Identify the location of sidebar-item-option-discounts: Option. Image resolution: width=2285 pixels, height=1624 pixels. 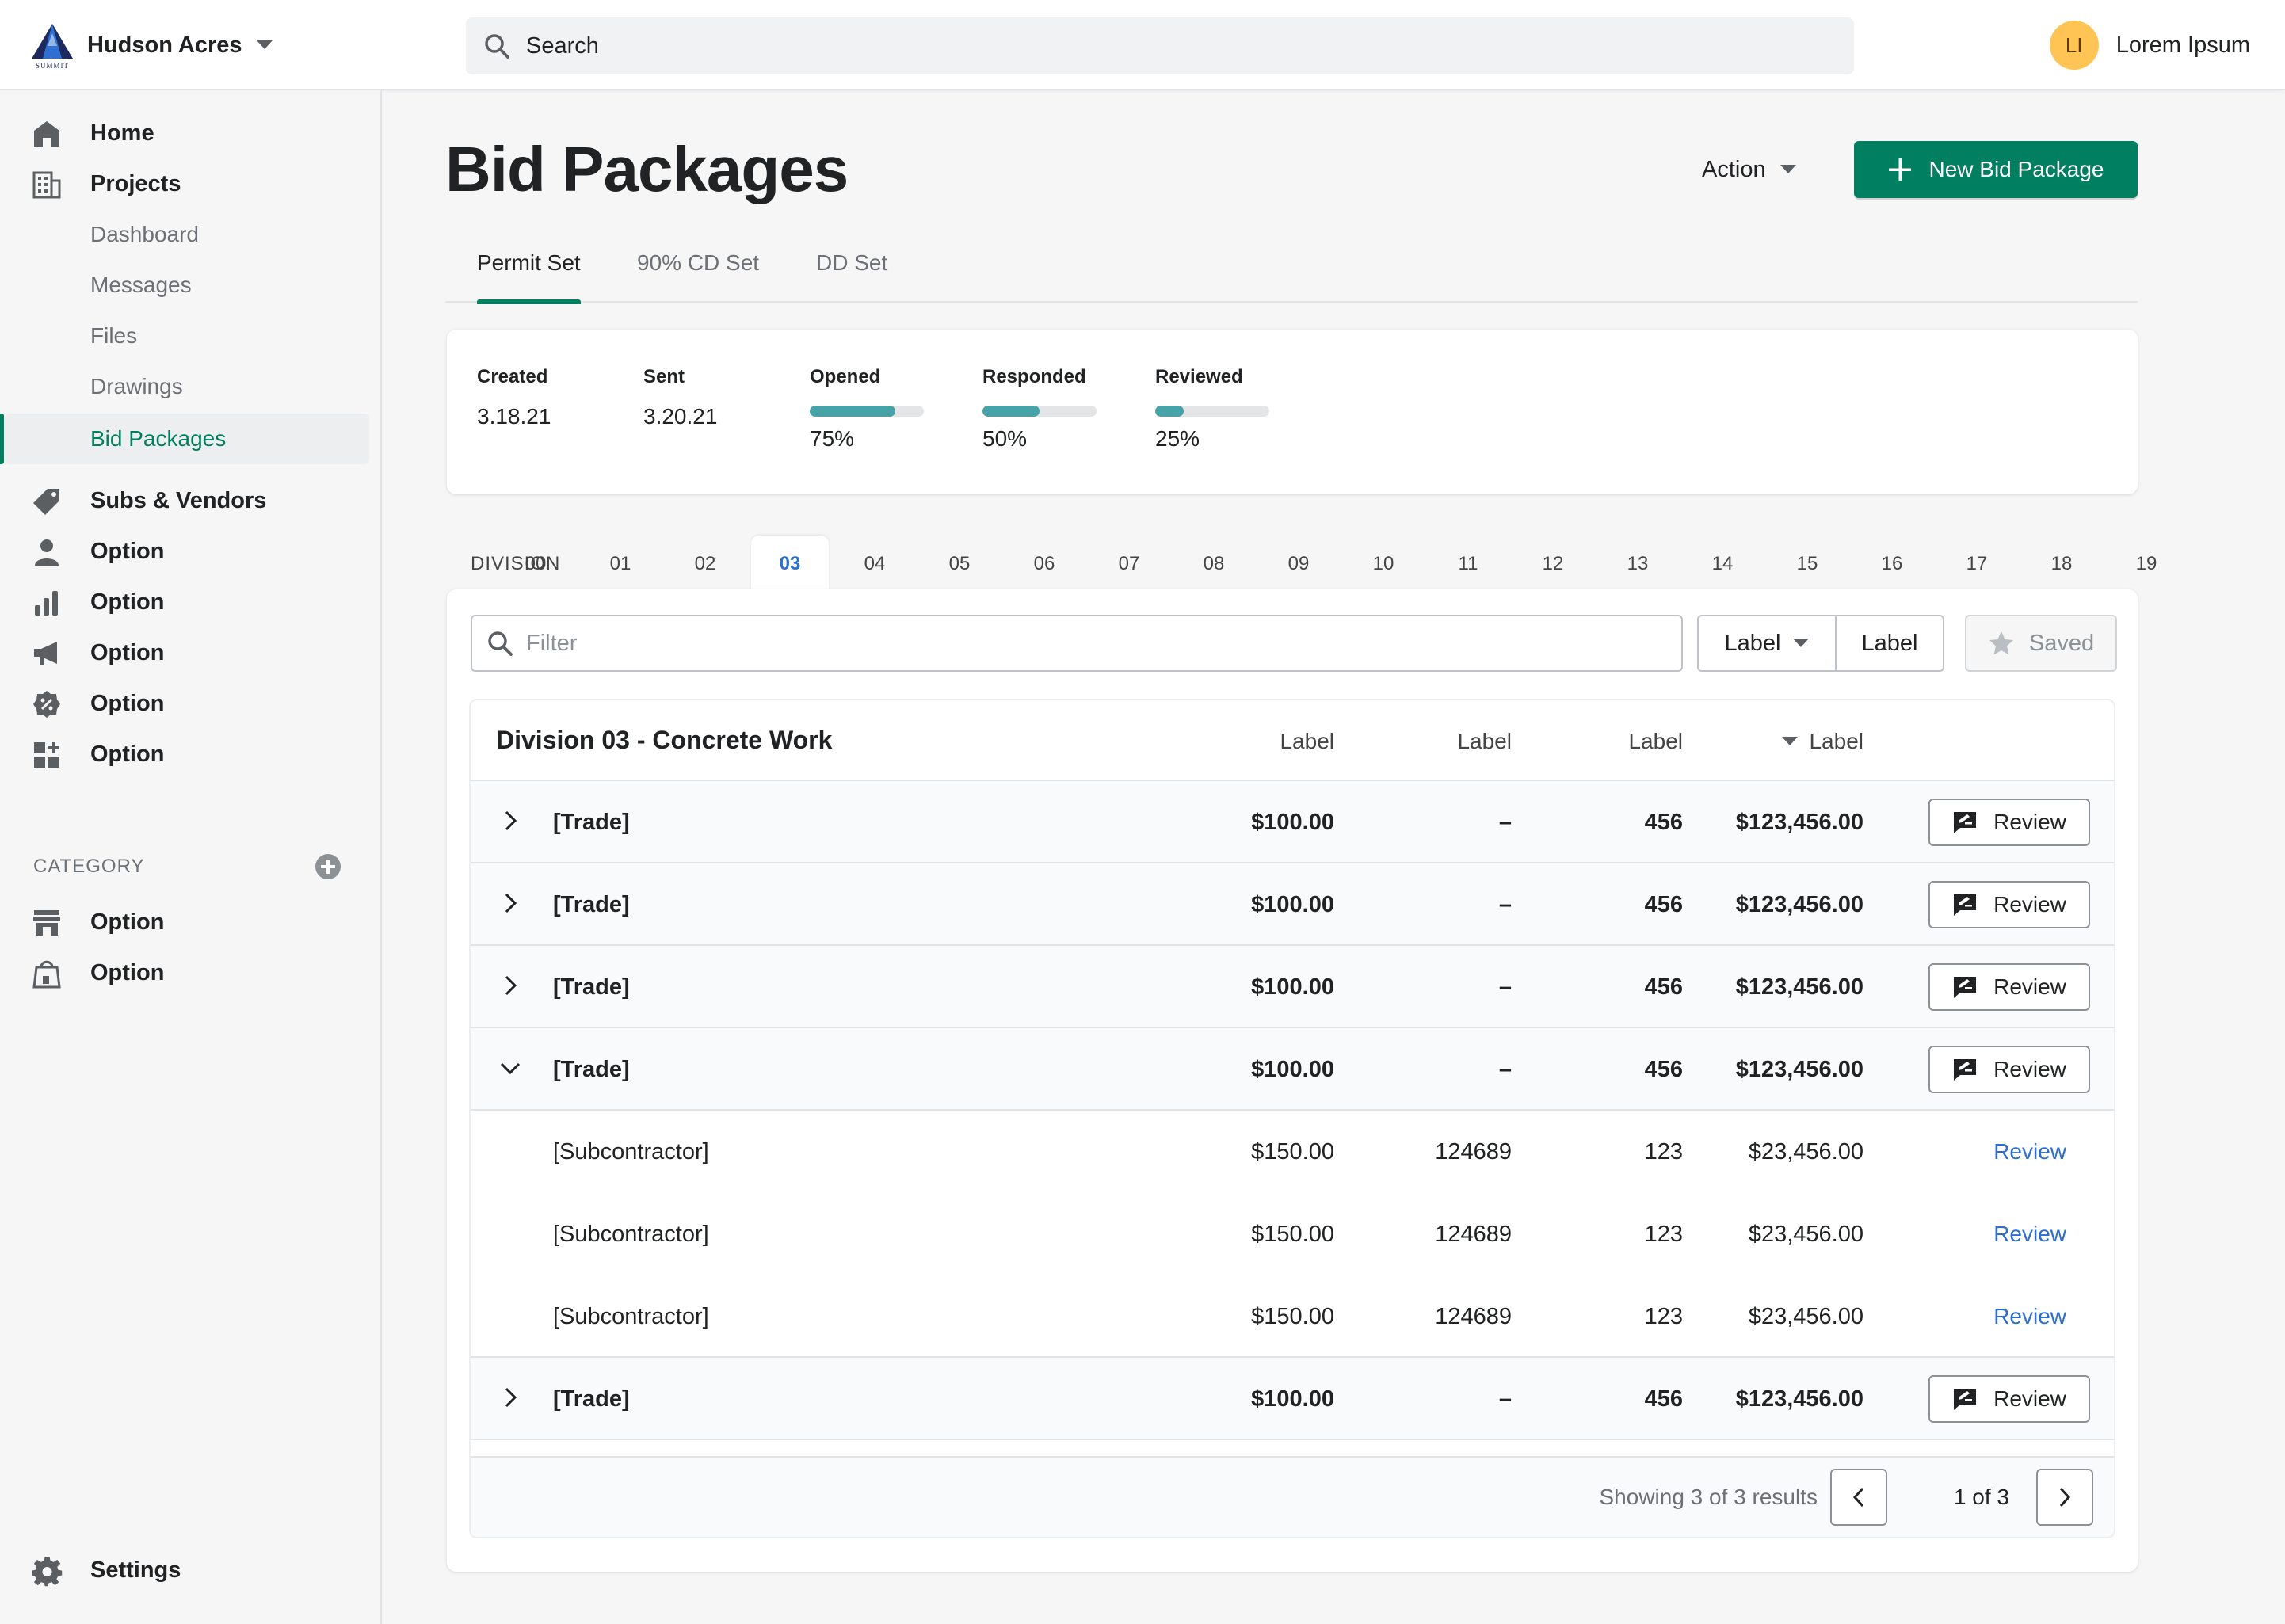
(190, 703).